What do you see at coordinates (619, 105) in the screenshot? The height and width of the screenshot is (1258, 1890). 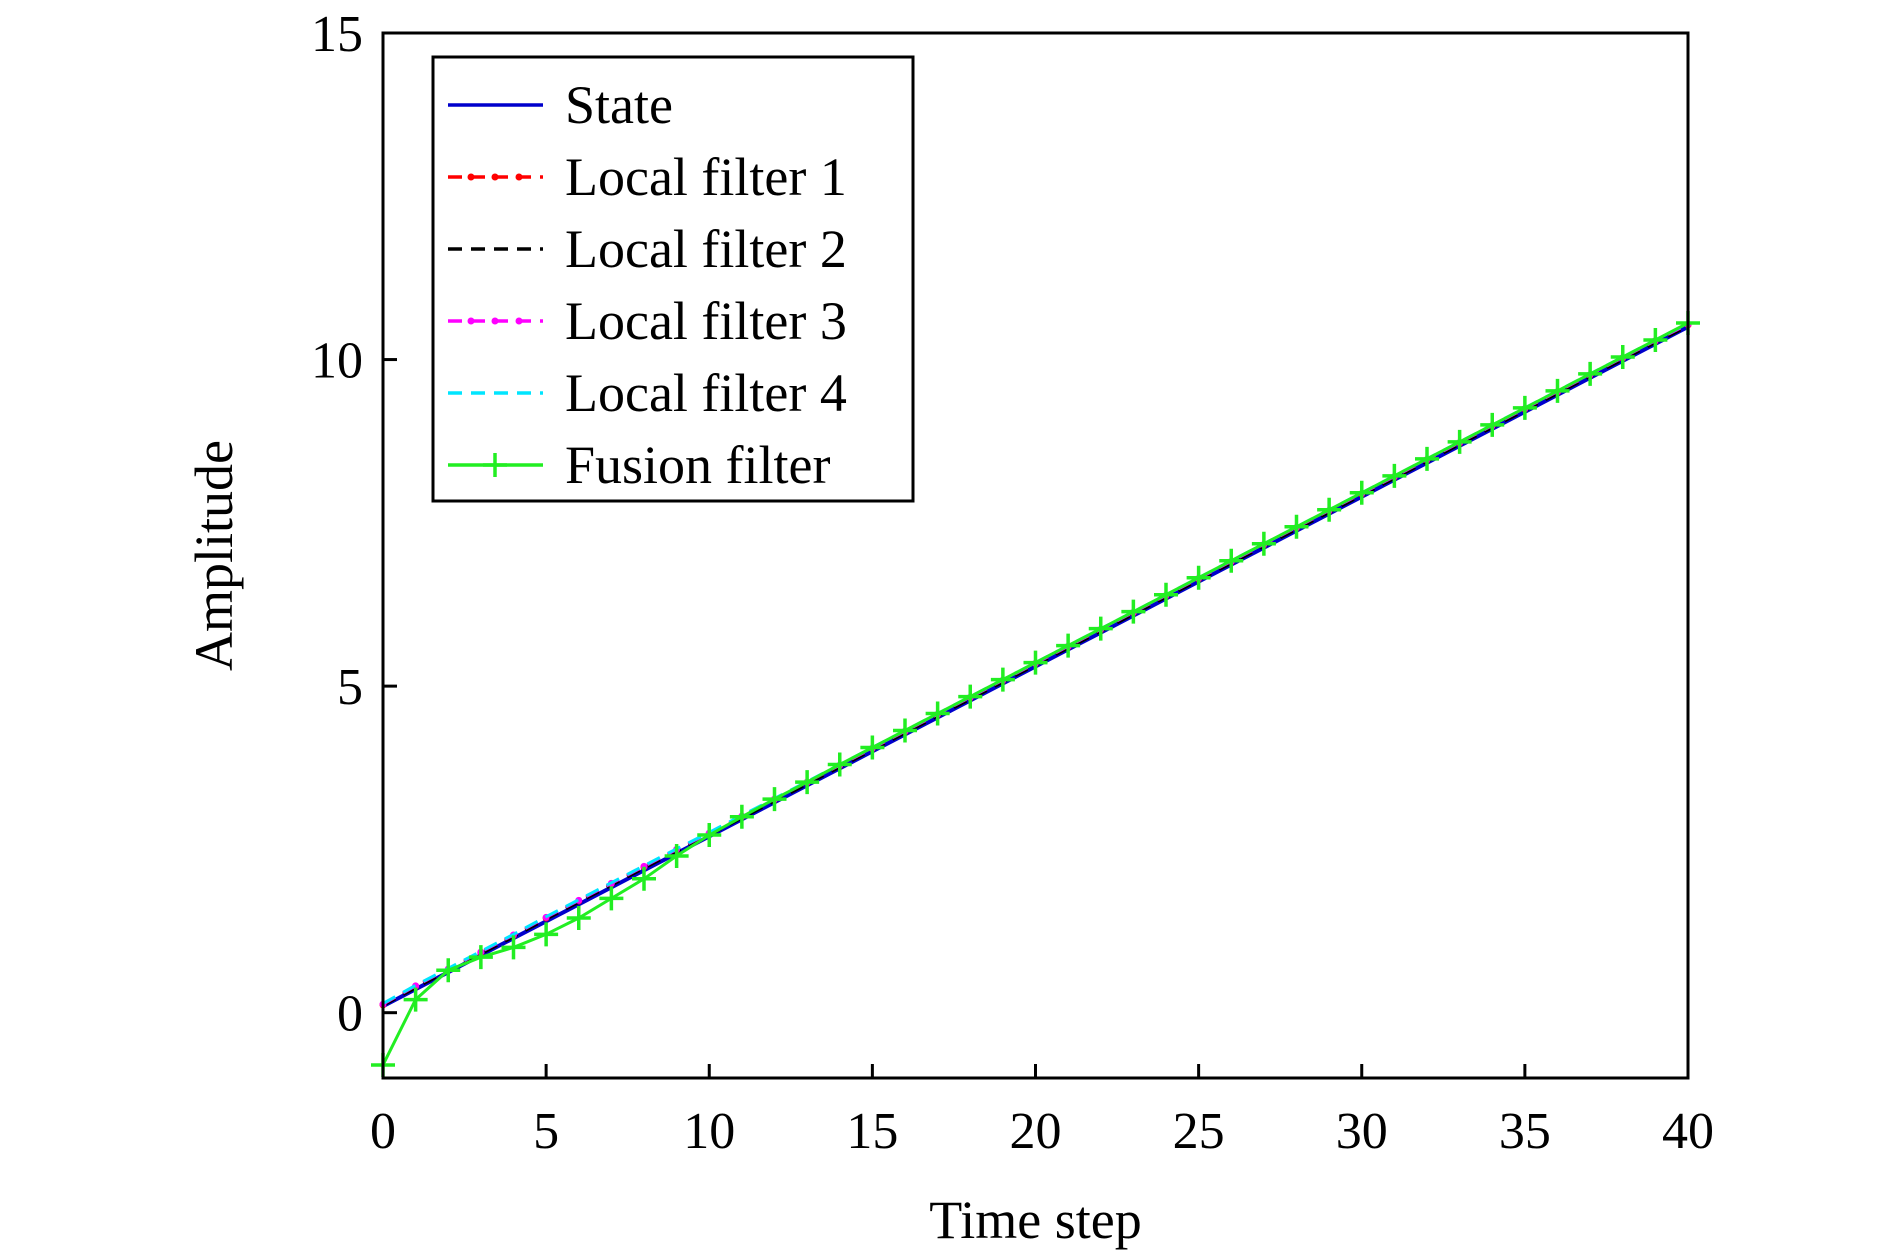 I see `legend-label: State` at bounding box center [619, 105].